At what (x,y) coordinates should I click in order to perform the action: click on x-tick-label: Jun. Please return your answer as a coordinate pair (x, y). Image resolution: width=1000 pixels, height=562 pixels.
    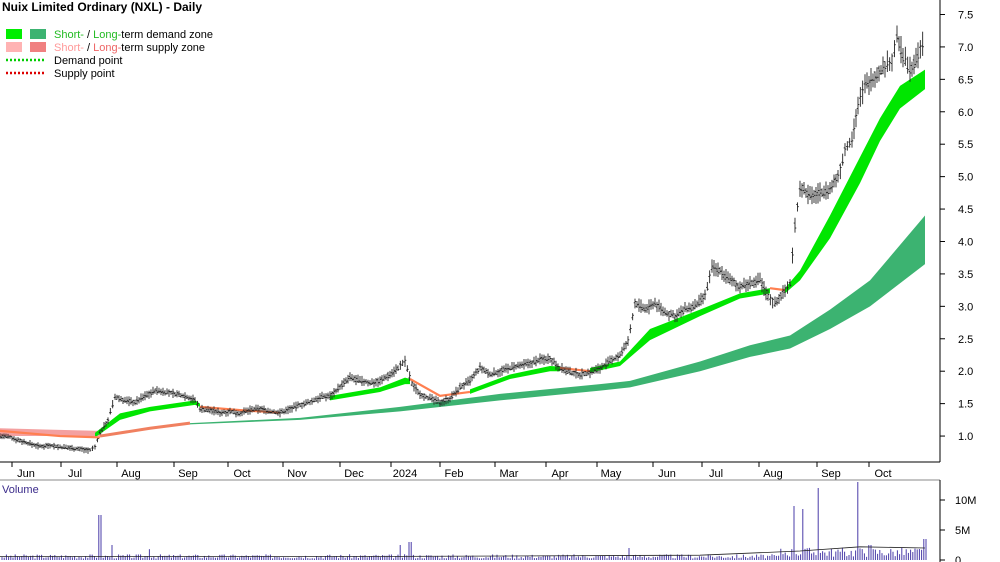
    Looking at the image, I should click on (667, 474).